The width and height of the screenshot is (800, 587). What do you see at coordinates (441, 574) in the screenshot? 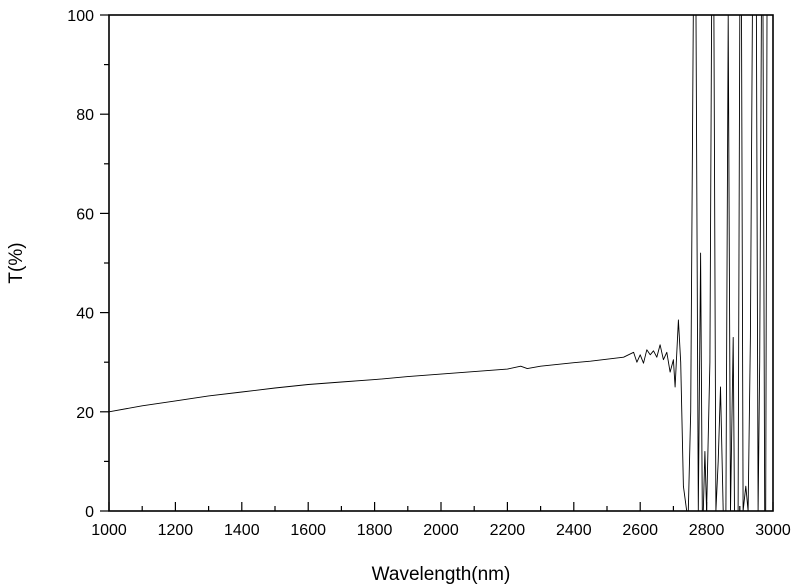
I see `x-axis-label: Wavelength(nm)` at bounding box center [441, 574].